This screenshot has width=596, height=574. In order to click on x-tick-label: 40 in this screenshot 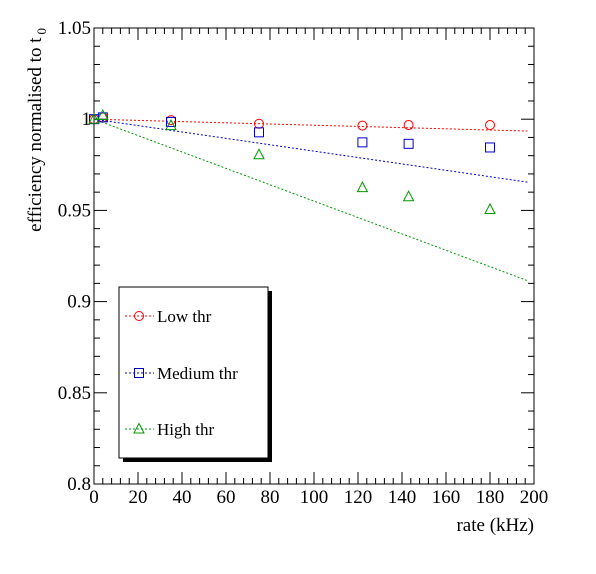, I will do `click(182, 497)`.